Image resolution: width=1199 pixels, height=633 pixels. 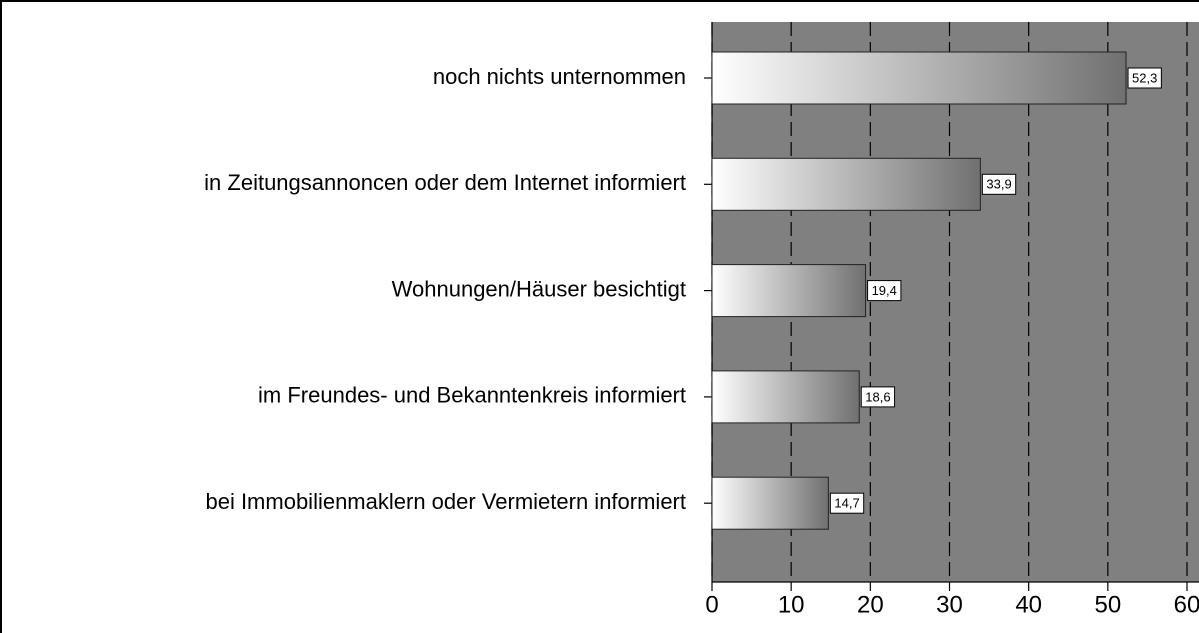 What do you see at coordinates (791, 604) in the screenshot?
I see `x-tick-label: 10` at bounding box center [791, 604].